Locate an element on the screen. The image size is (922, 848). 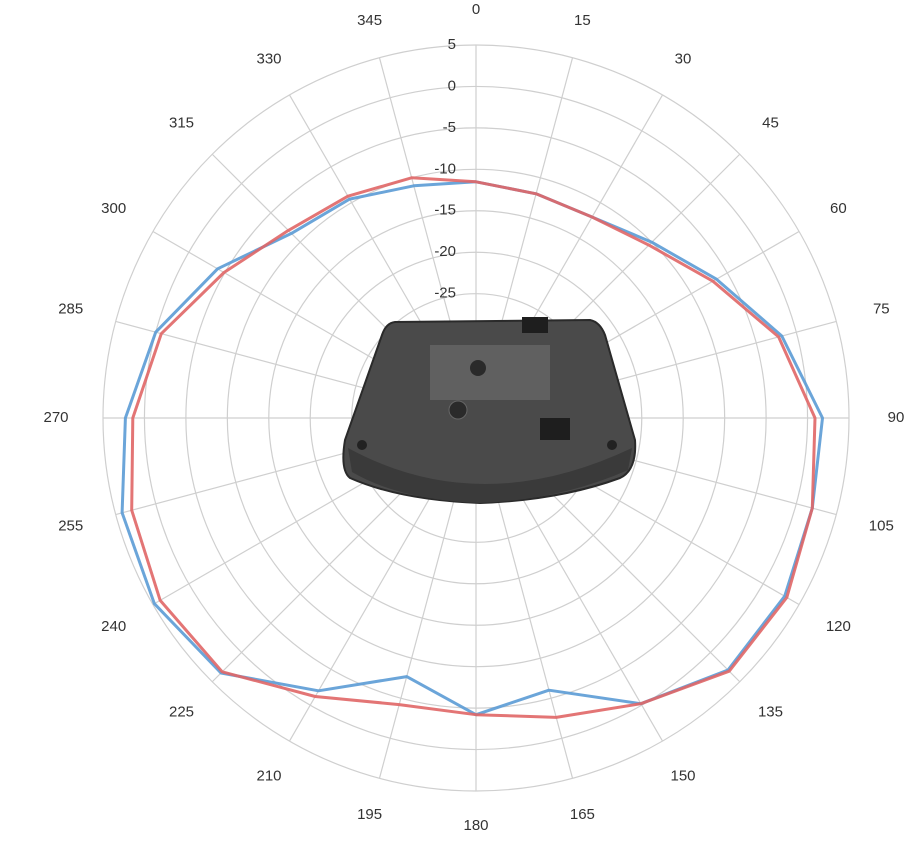
r-tick-label: -5 is located at coordinates (449, 127).